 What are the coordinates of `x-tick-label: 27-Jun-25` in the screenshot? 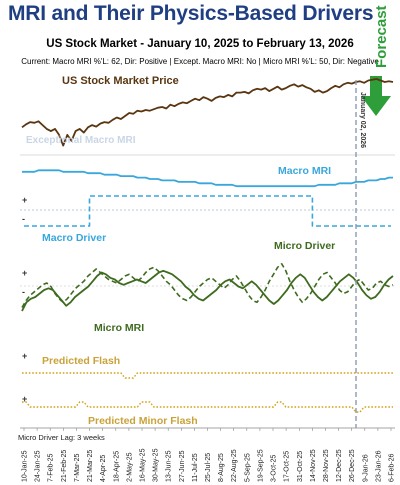 It's located at (182, 466).